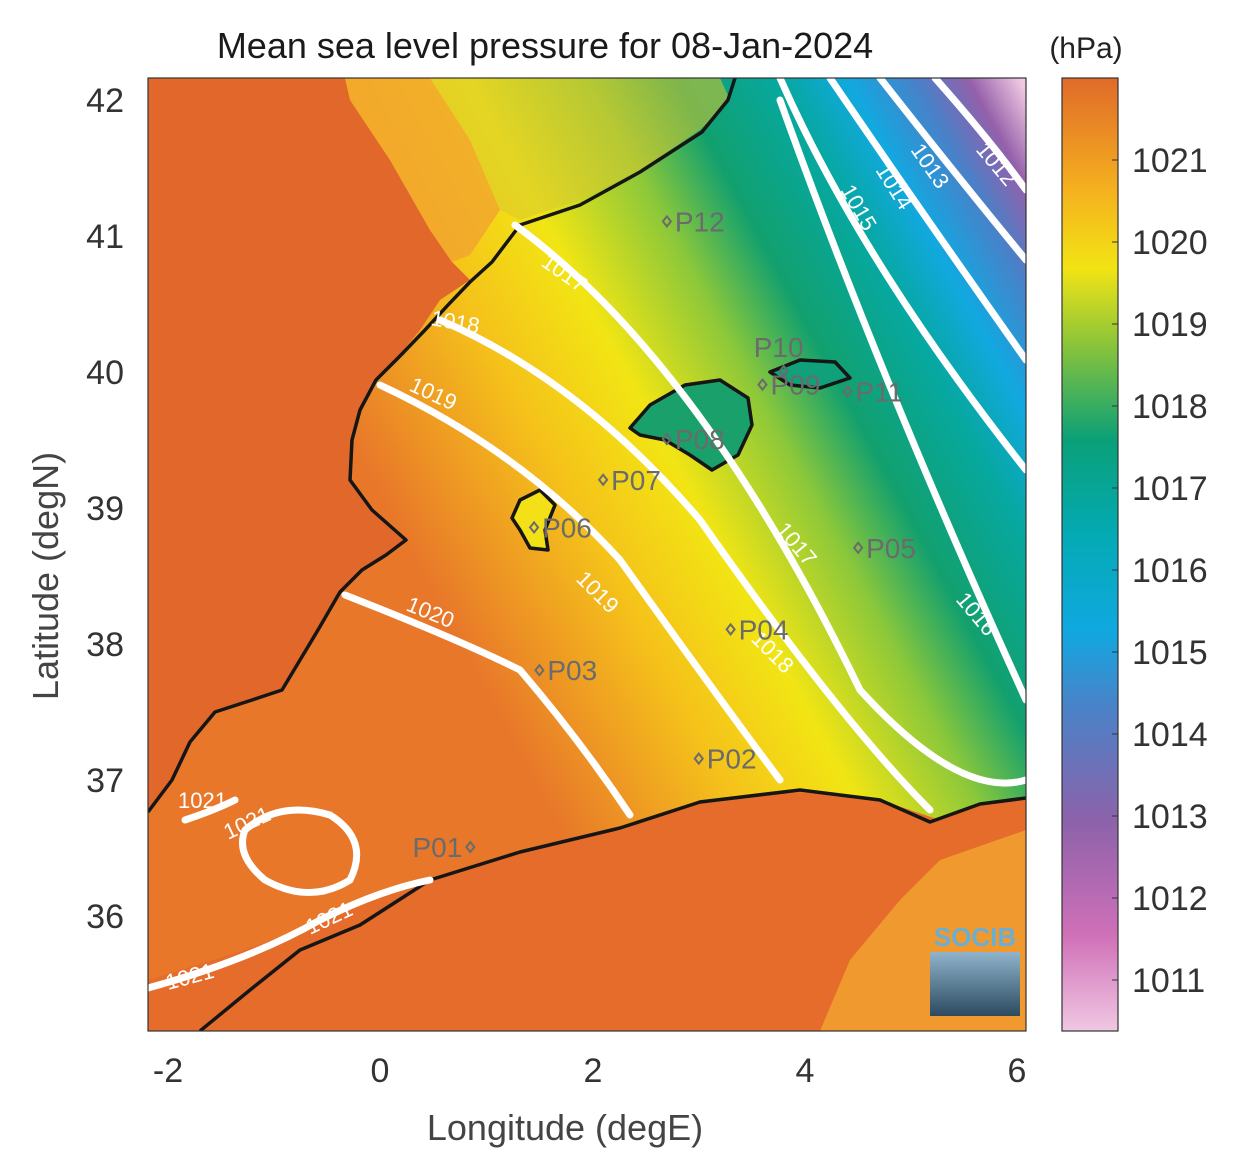 This screenshot has height=1173, width=1243. What do you see at coordinates (880, 391) in the screenshot?
I see `station-label: P11` at bounding box center [880, 391].